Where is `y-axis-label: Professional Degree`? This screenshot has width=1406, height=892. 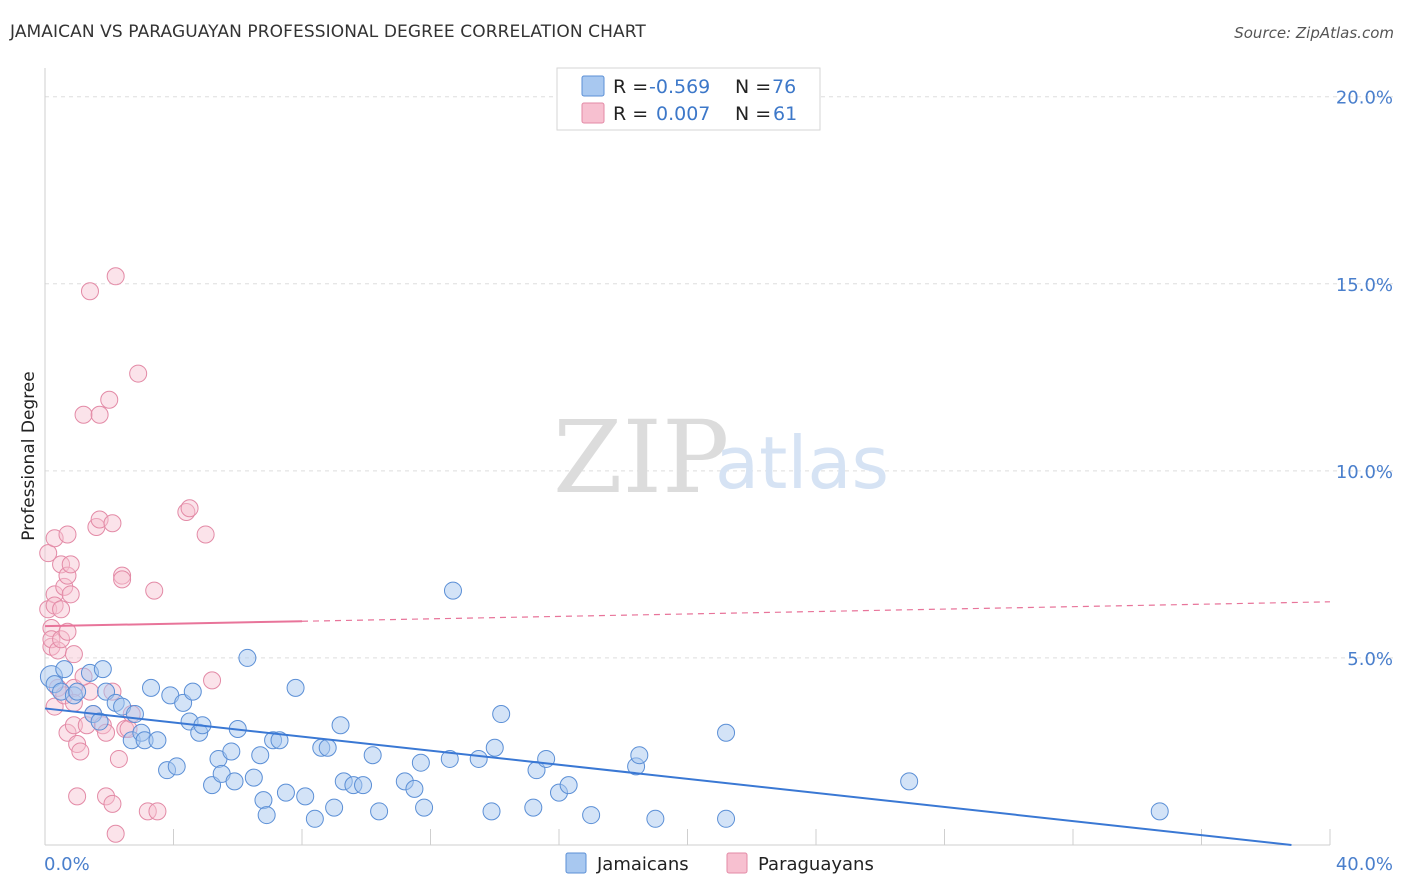 y-axis-label: Professional Degree is located at coordinates (29, 455).